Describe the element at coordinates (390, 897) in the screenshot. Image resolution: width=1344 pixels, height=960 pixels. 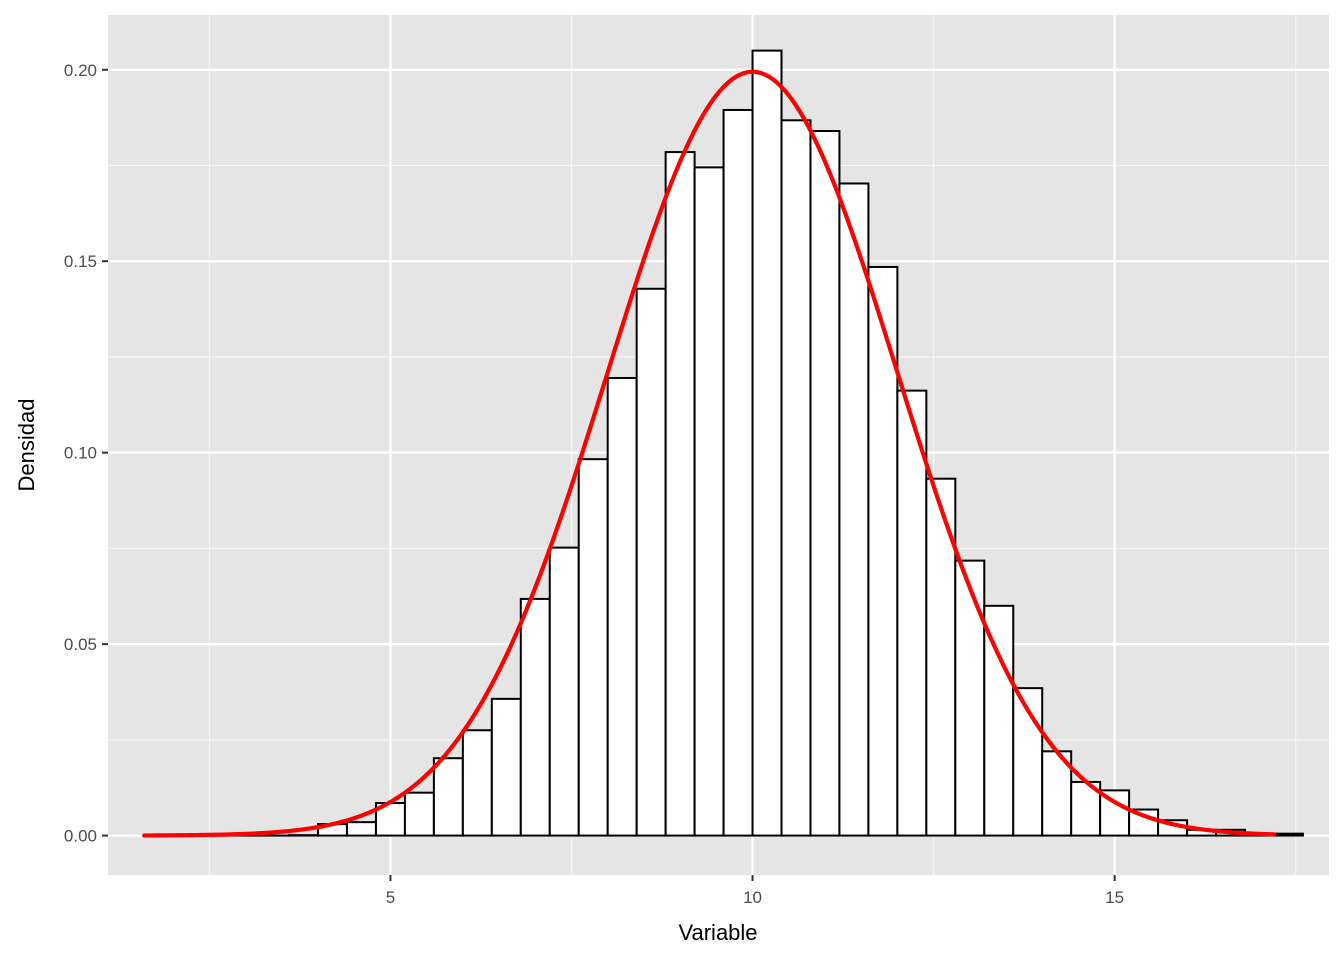
I see `x-tick-label-0: 5` at that location.